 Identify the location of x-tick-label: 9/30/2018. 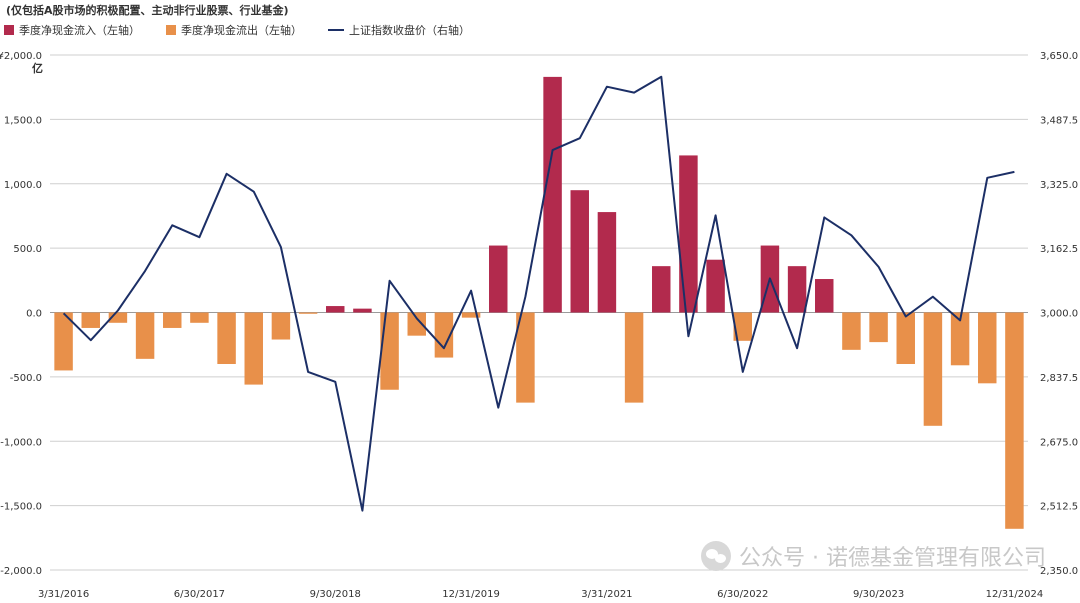
(335, 594).